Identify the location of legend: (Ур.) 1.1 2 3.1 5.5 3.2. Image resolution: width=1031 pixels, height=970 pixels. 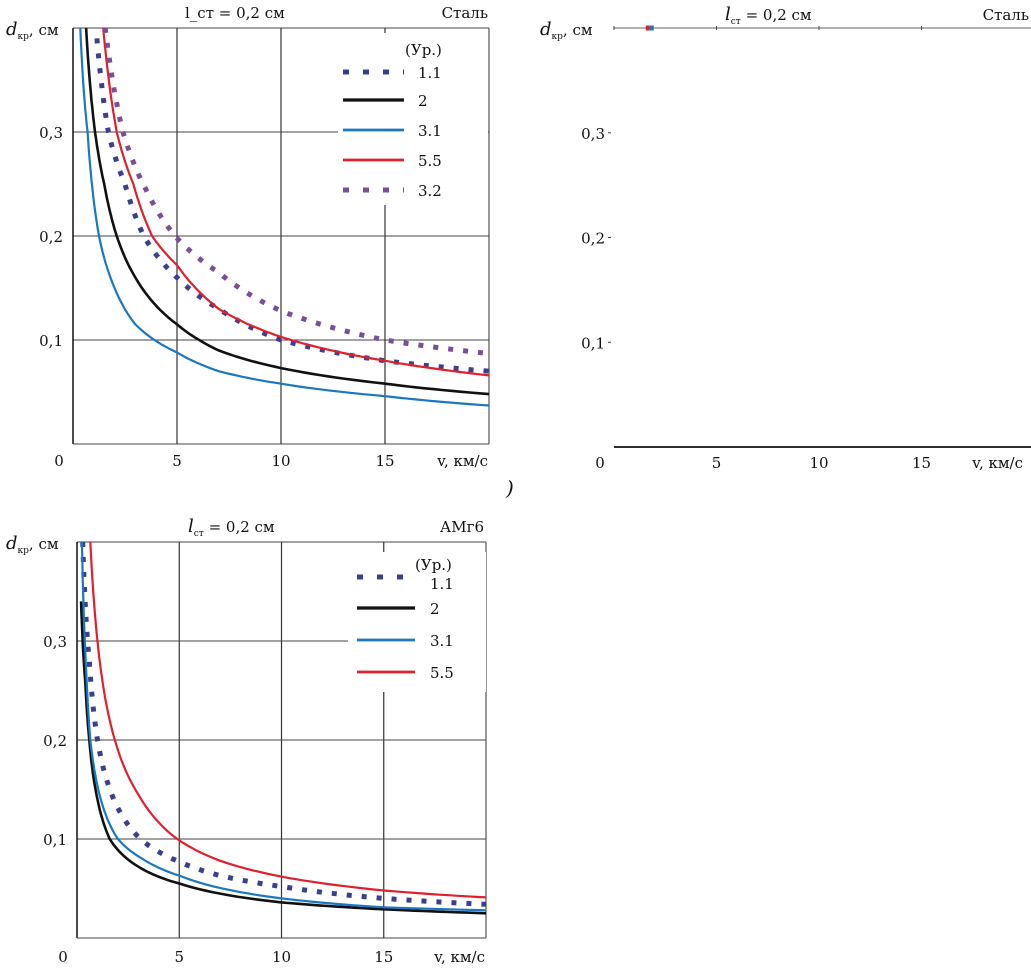
(413, 119).